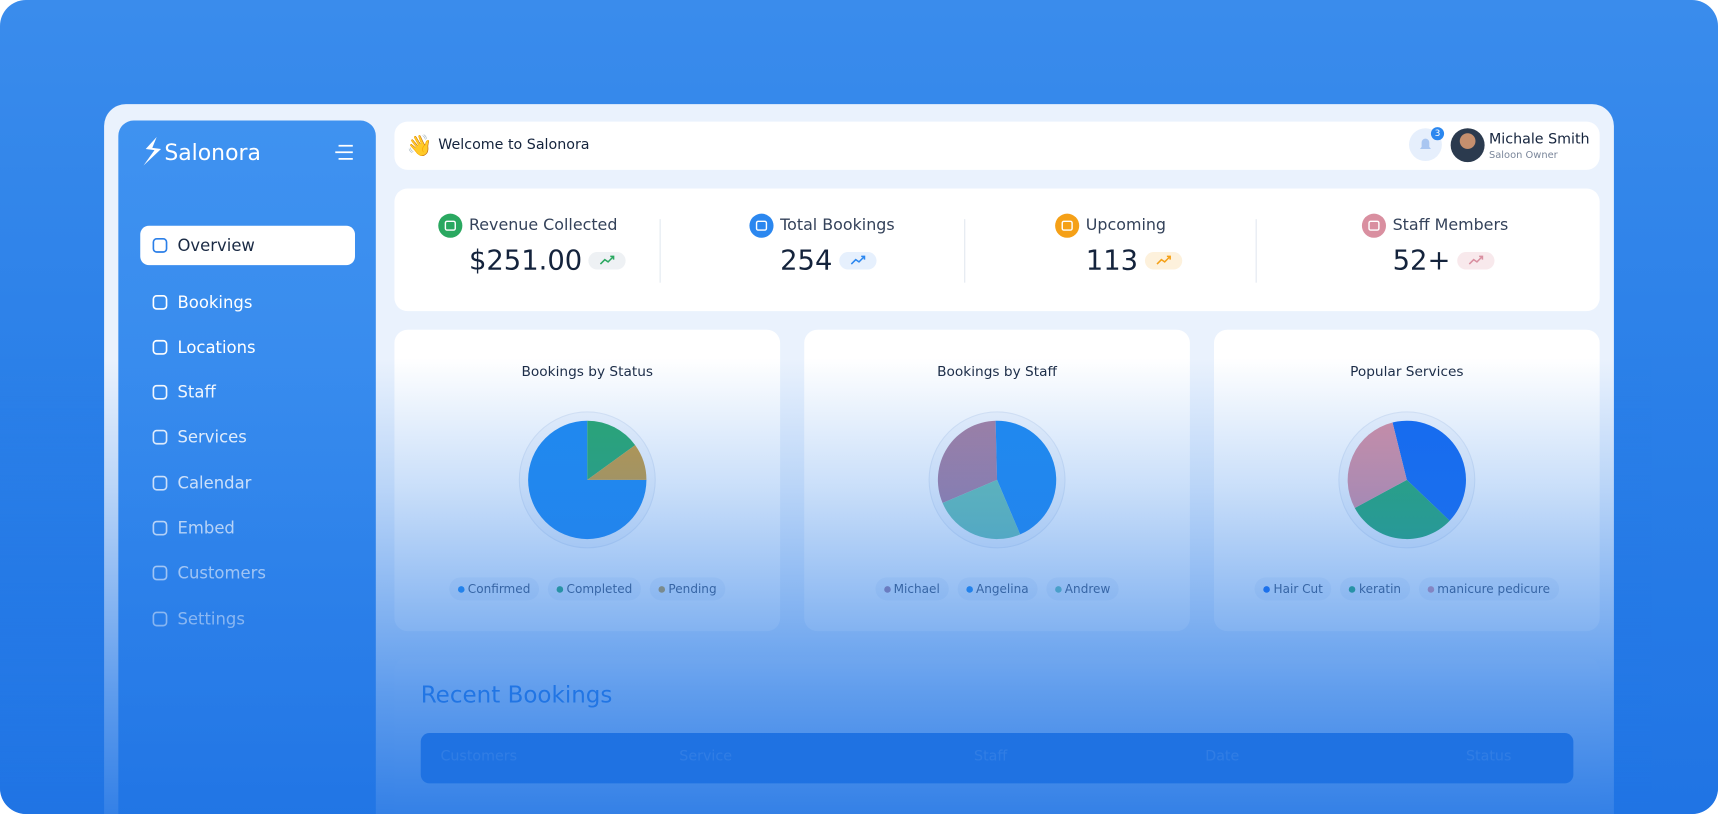  Describe the element at coordinates (599, 589) in the screenshot. I see `legend-label: Completed` at that location.